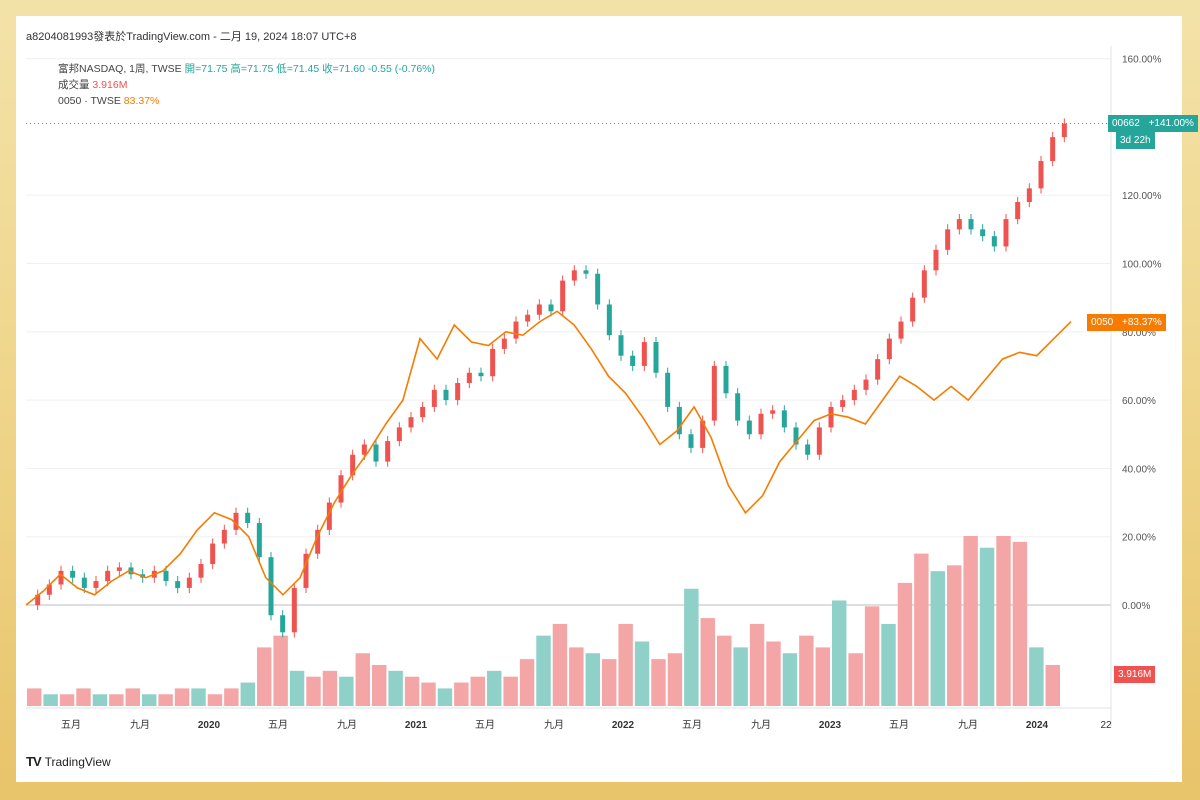  I want to click on legend-symbol: 富邦NASDAQ, 1周, TWSE, so click(120, 69).